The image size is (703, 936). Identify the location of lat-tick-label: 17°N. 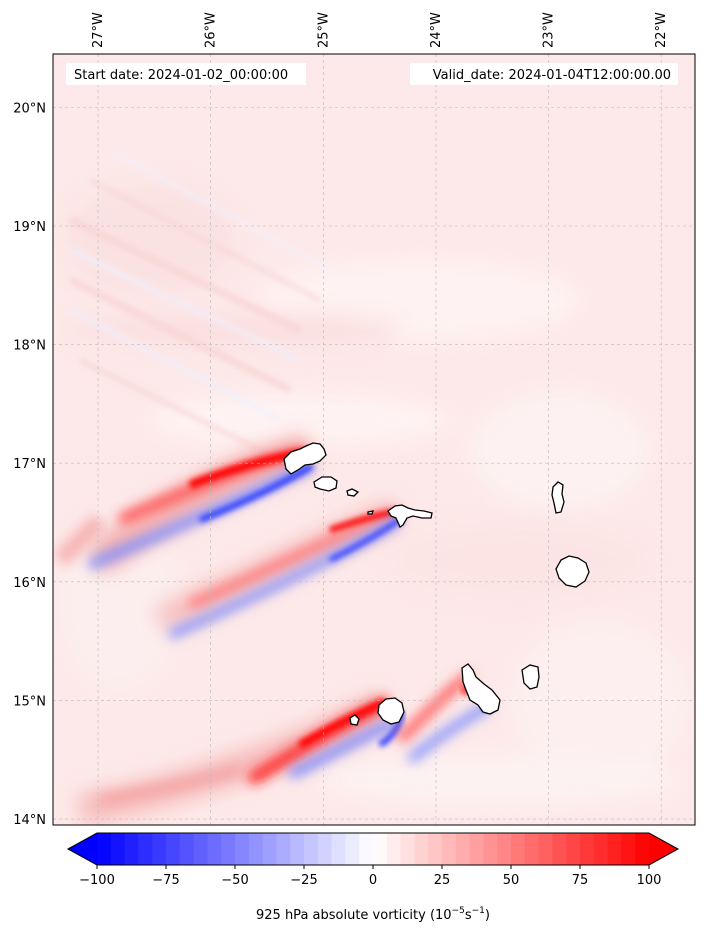
(29, 464).